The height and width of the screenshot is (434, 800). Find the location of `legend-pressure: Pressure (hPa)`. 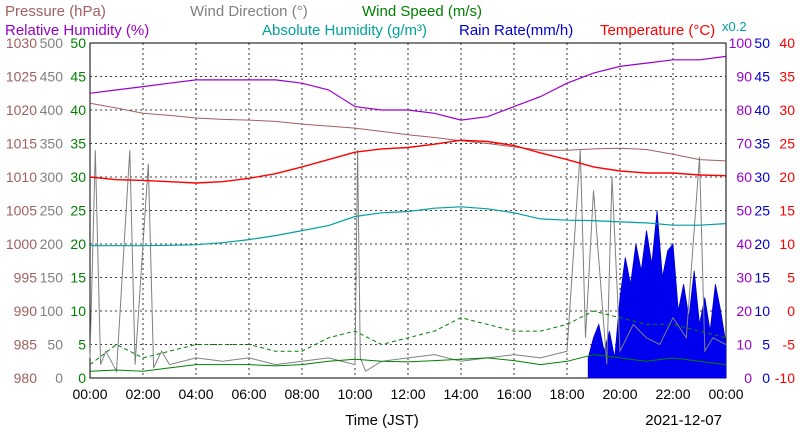

legend-pressure: Pressure (hPa) is located at coordinates (55, 11).